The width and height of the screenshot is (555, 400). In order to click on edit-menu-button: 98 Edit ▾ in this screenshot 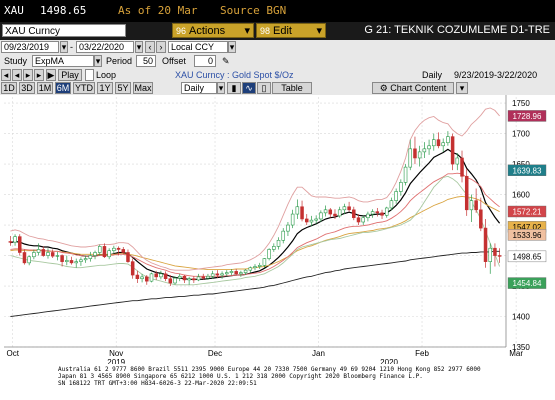, I will do `click(291, 30)`.